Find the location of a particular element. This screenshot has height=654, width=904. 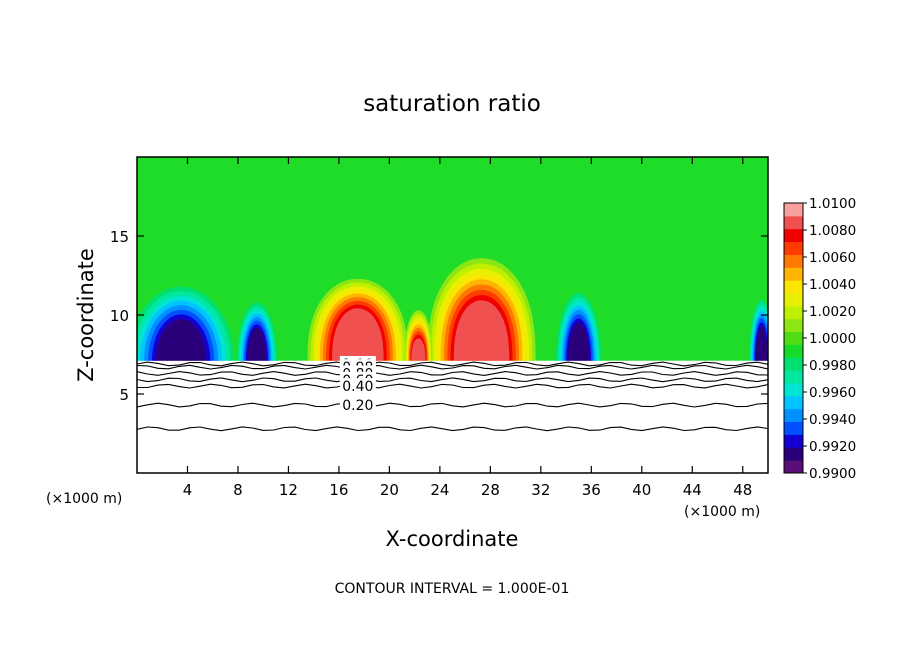

x-tick-label: 48 is located at coordinates (742, 490).